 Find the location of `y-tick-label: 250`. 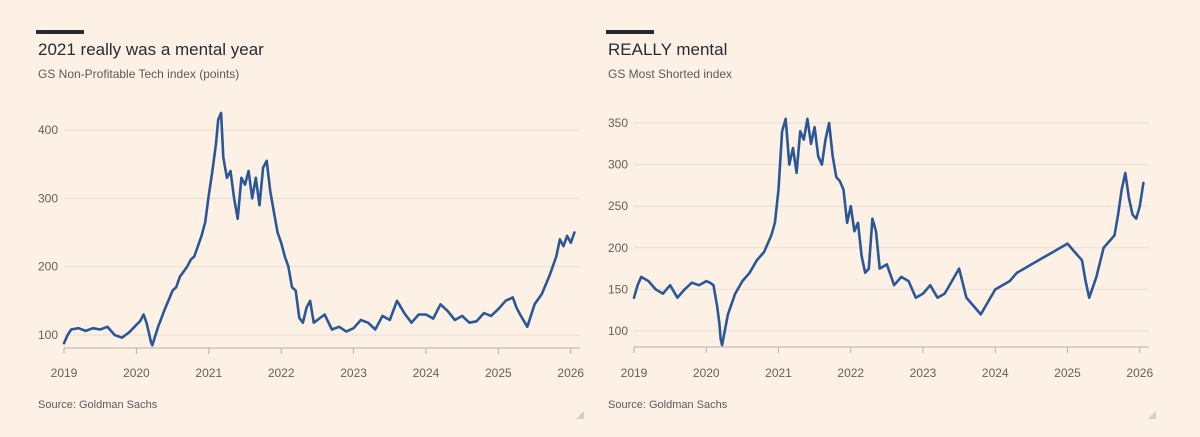

y-tick-label: 250 is located at coordinates (618, 206).